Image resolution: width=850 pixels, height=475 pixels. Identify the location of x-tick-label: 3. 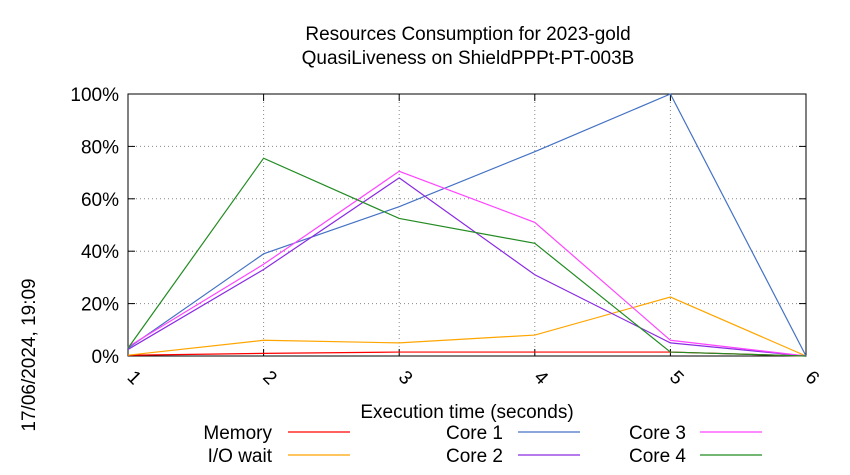
(405, 378).